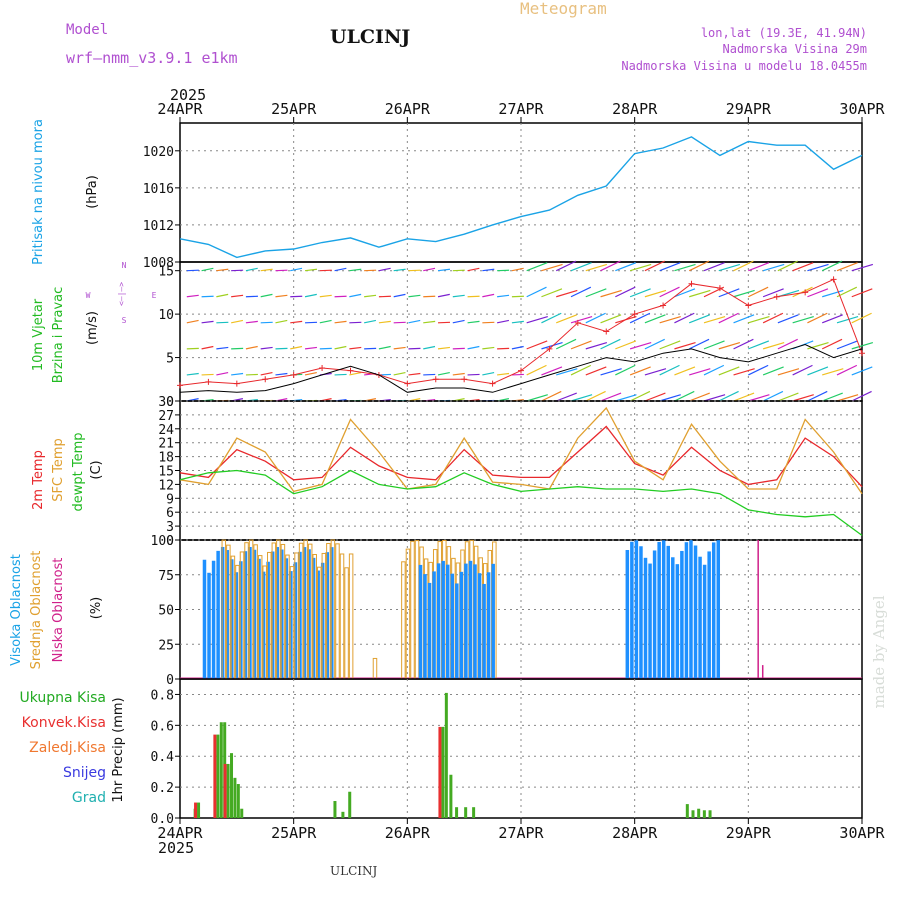 This screenshot has height=900, width=900. What do you see at coordinates (166, 458) in the screenshot?
I see `y-tick-label: 18` at bounding box center [166, 458].